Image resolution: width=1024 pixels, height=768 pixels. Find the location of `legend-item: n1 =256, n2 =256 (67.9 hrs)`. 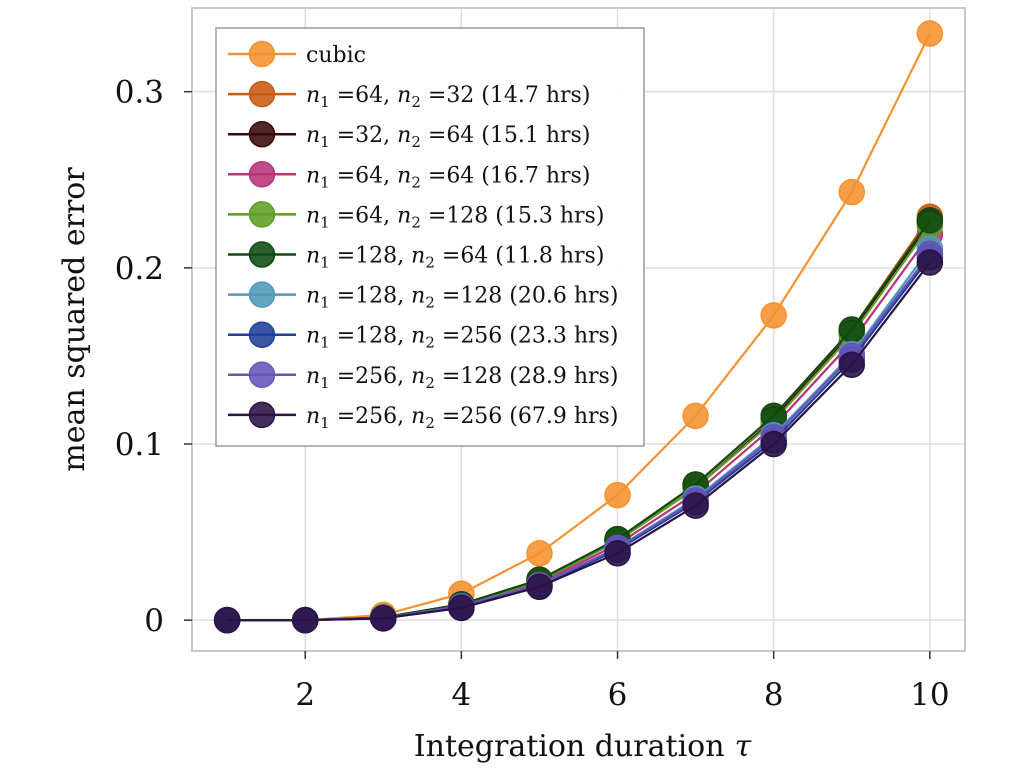

legend-item: n1 =256, n2 =256 (67.9 hrs) is located at coordinates (423, 416).